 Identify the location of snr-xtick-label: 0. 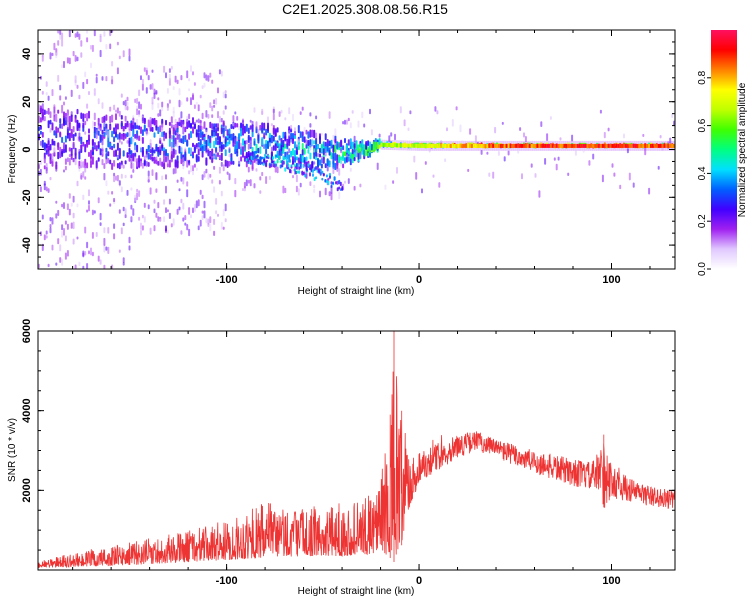
(419, 581).